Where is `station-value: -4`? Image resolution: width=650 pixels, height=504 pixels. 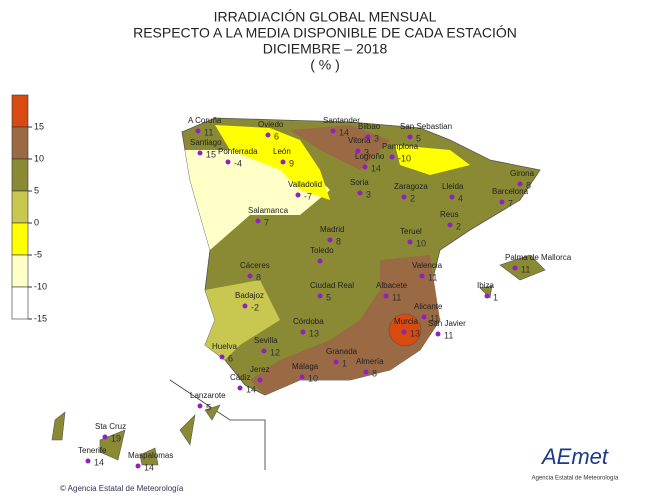 station-value: -4 is located at coordinates (238, 163).